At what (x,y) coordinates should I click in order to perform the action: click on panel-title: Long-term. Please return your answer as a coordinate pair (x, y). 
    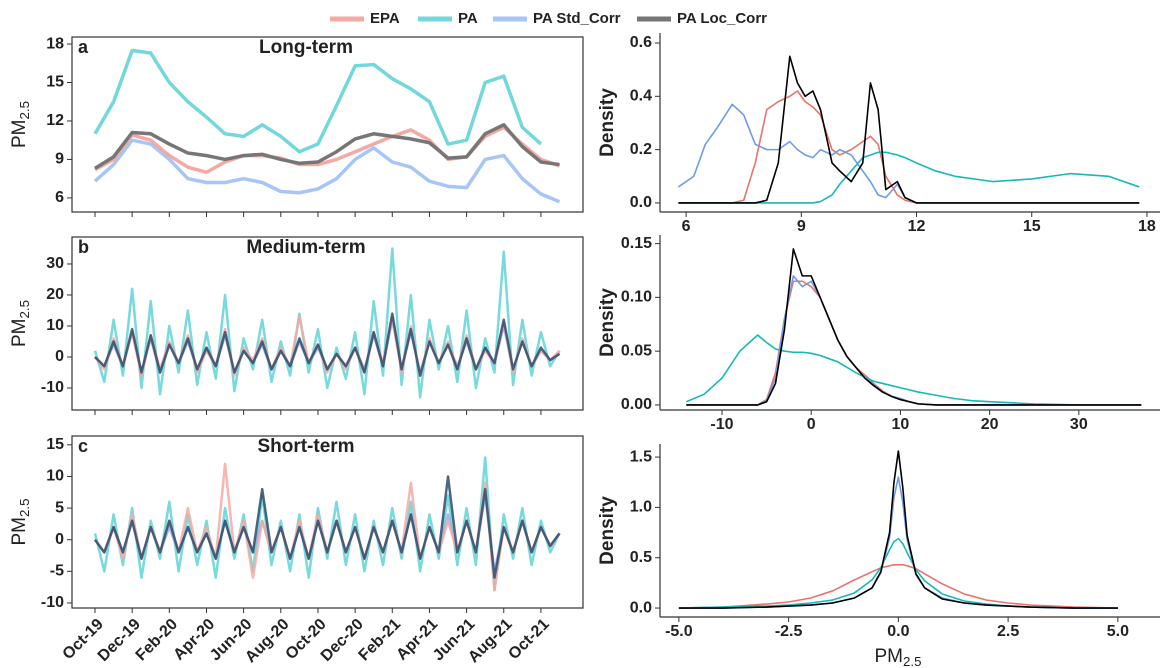
    Looking at the image, I should click on (306, 47).